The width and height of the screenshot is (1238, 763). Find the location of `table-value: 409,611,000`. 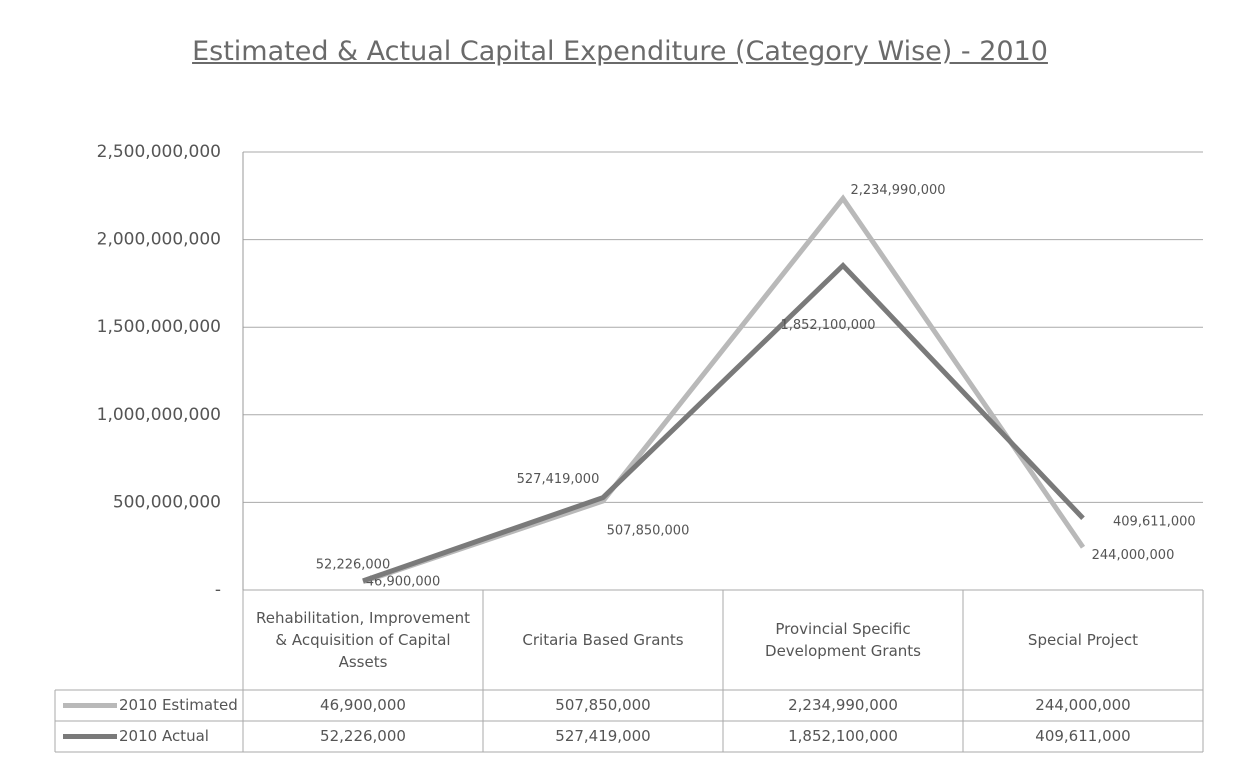

table-value: 409,611,000 is located at coordinates (1082, 736).